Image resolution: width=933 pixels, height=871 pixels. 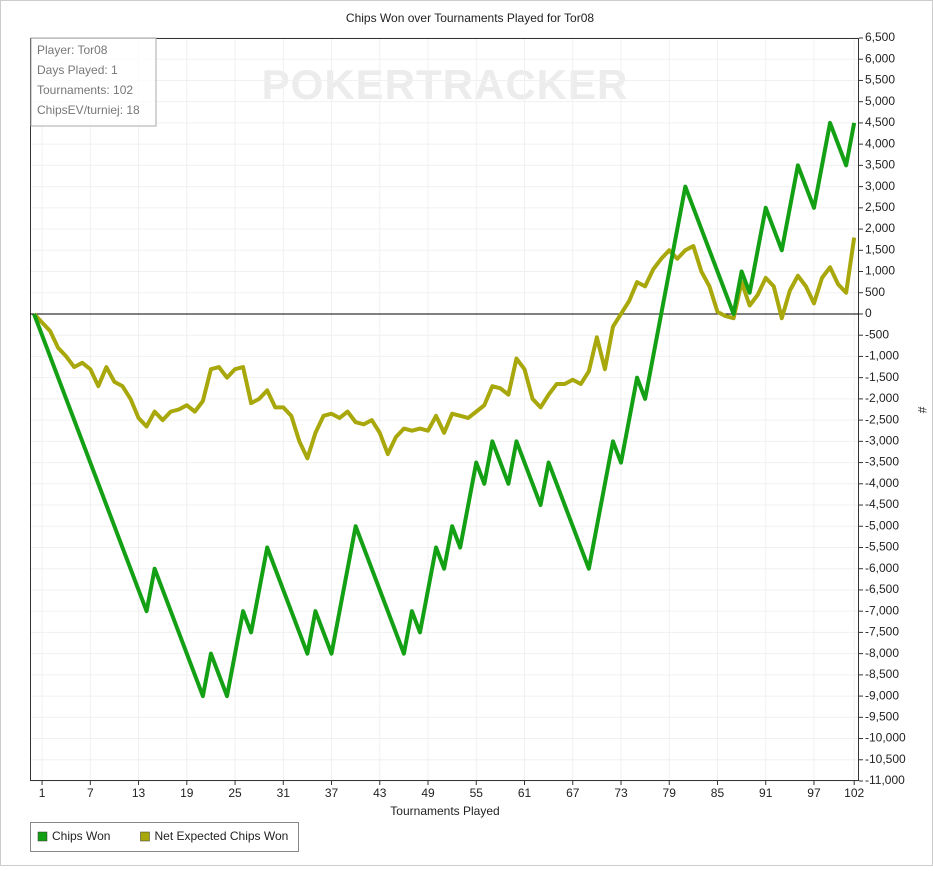 I want to click on y-tick-label: 2,500, so click(x=880, y=207).